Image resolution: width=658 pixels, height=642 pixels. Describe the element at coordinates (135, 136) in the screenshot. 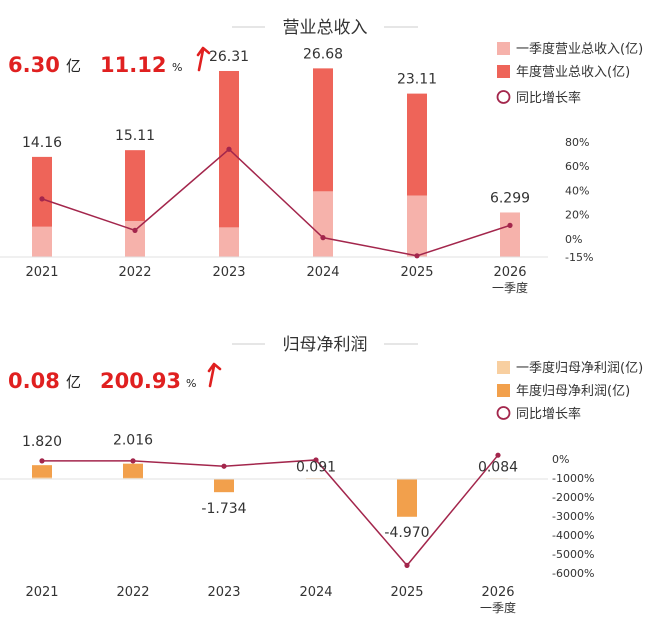

I see `value-label: 15.11` at that location.